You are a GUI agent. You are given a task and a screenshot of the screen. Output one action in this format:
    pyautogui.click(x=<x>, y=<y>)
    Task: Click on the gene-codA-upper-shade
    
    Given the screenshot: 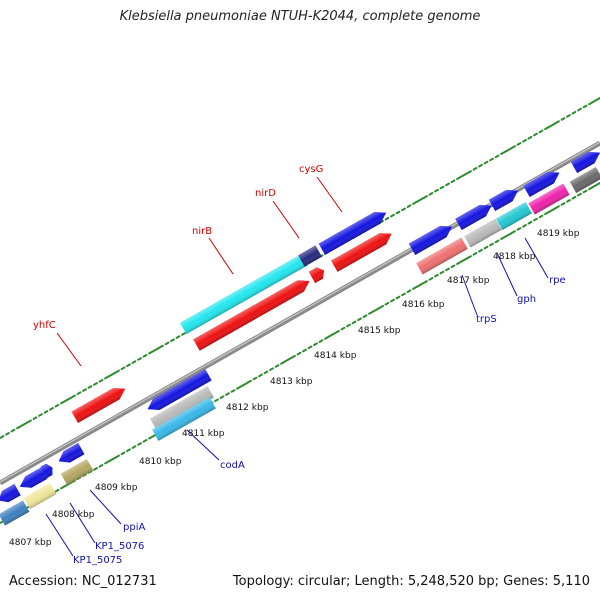 What is the action you would take?
    pyautogui.click(x=179, y=389)
    